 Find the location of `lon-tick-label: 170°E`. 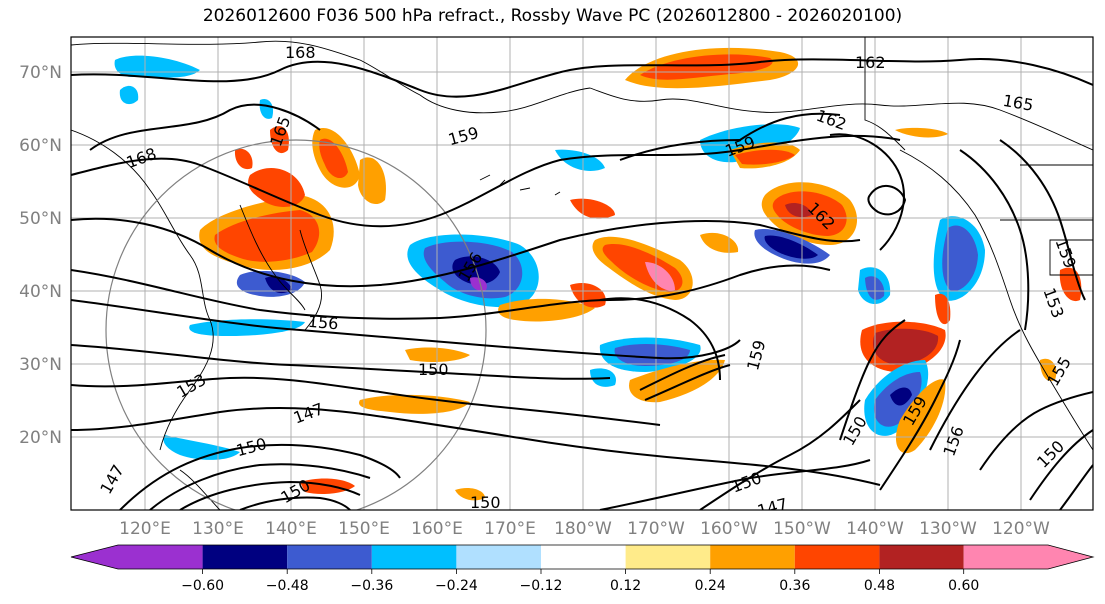

lon-tick-label: 170°E is located at coordinates (510, 529).